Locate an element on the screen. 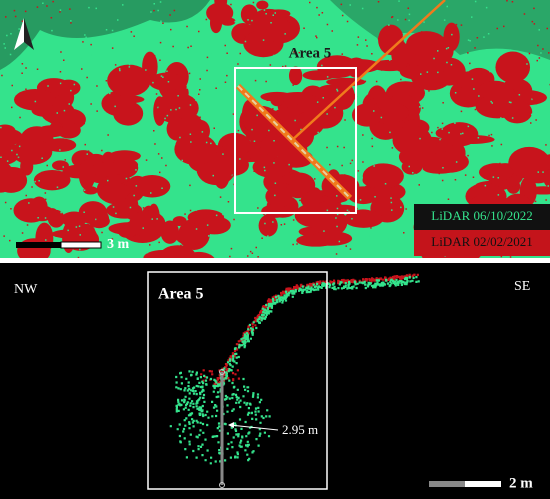 The height and width of the screenshot is (499, 550). callout-arrow is located at coordinates (231, 425).